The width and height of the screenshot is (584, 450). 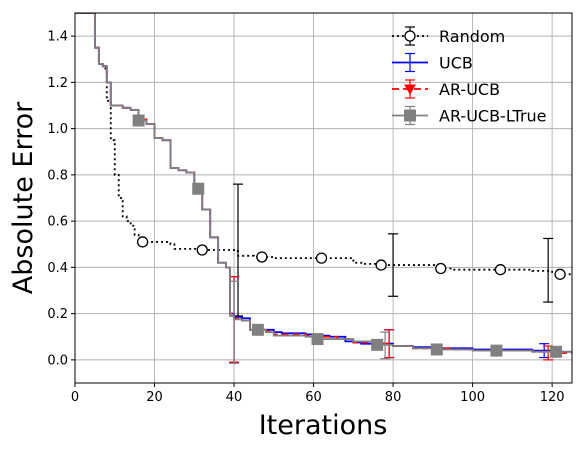 What do you see at coordinates (469, 89) in the screenshot?
I see `legend-label: AR-UCB` at bounding box center [469, 89].